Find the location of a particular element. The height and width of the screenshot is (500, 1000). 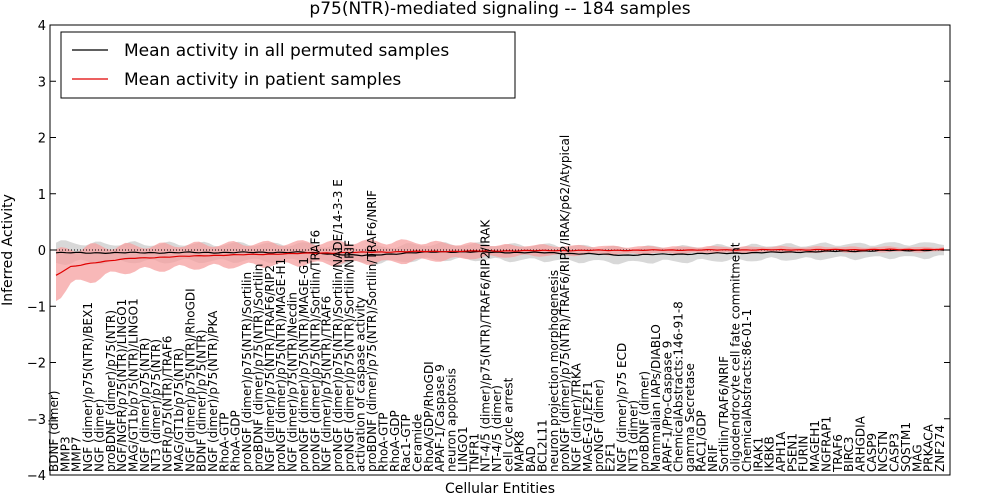

legend-label-2: Mean activity in patient samples is located at coordinates (262, 80).